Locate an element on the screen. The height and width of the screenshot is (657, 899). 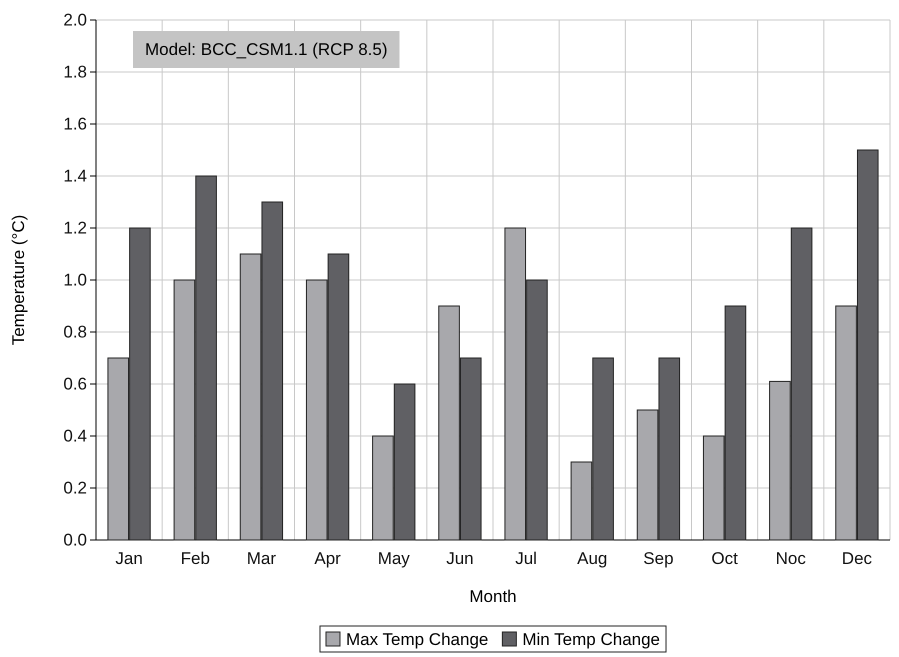
y-tick-label: 2.0 is located at coordinates (75, 20).